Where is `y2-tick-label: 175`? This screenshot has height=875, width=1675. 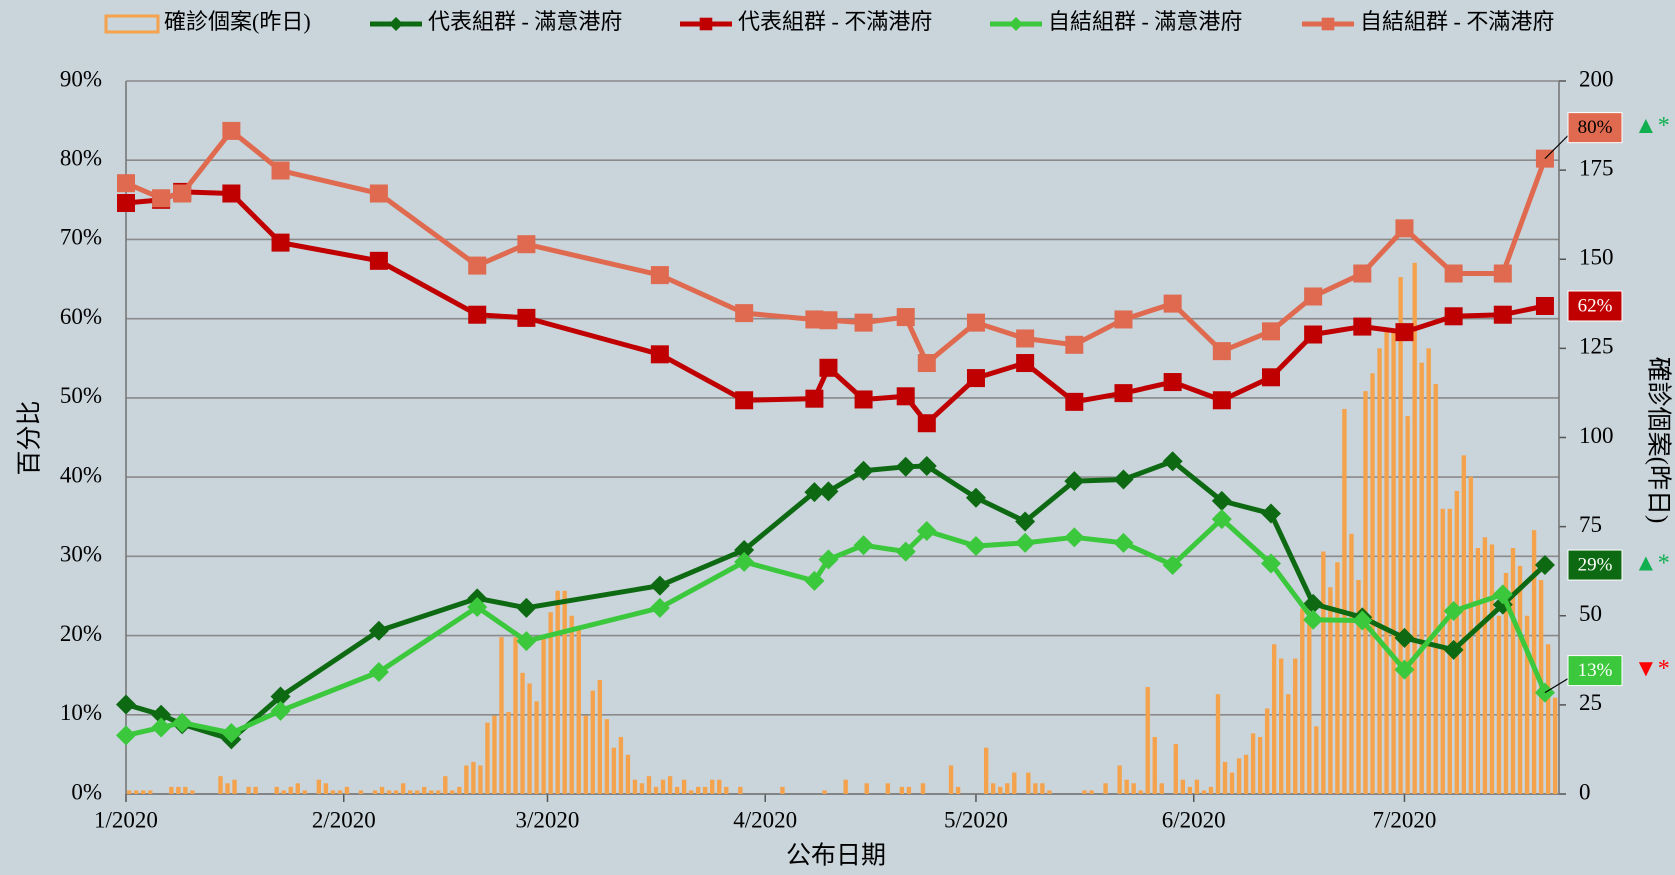 y2-tick-label: 175 is located at coordinates (1596, 167).